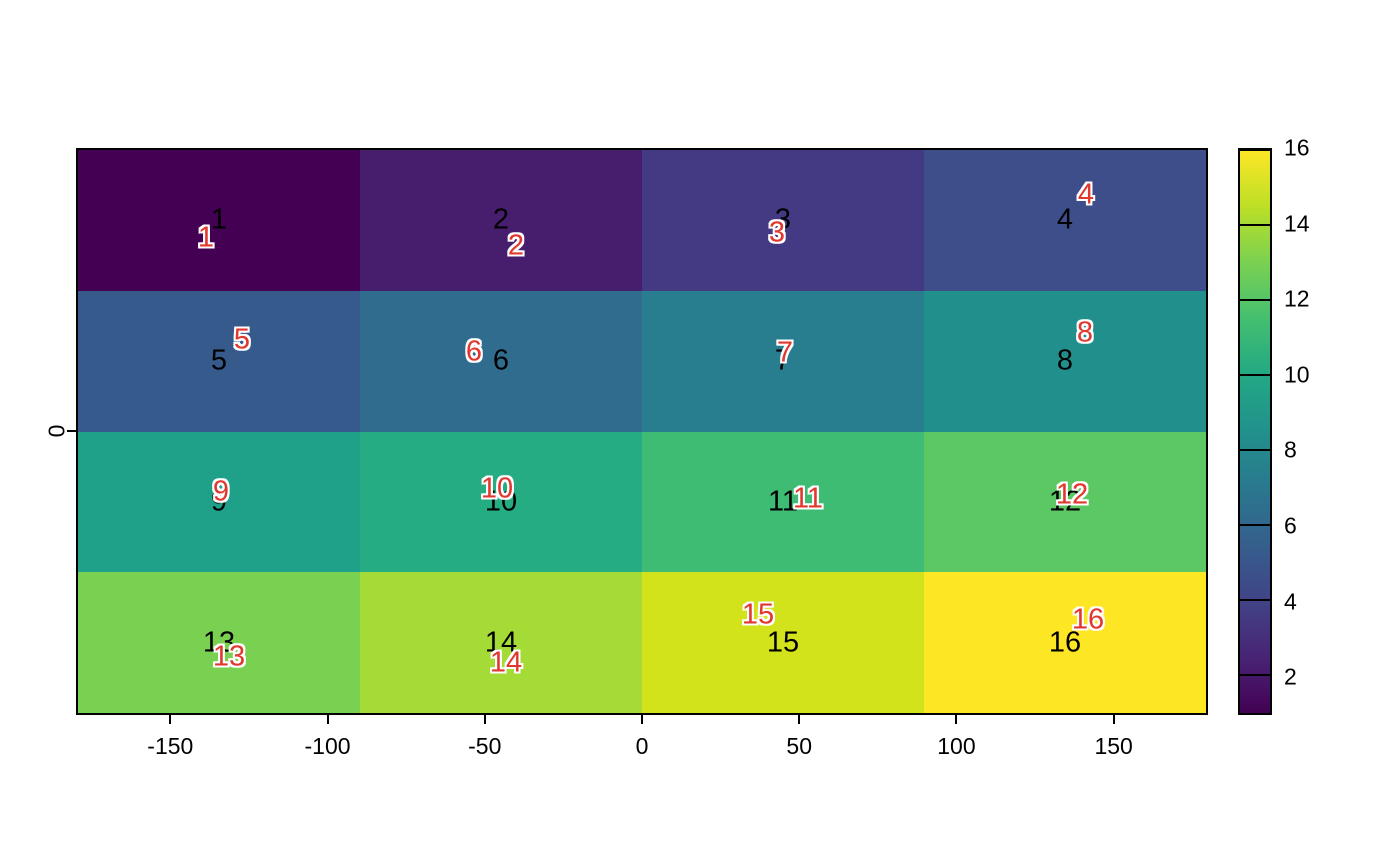 The height and width of the screenshot is (866, 1400). What do you see at coordinates (1085, 332) in the screenshot?
I see `cell-label-red: 8` at bounding box center [1085, 332].